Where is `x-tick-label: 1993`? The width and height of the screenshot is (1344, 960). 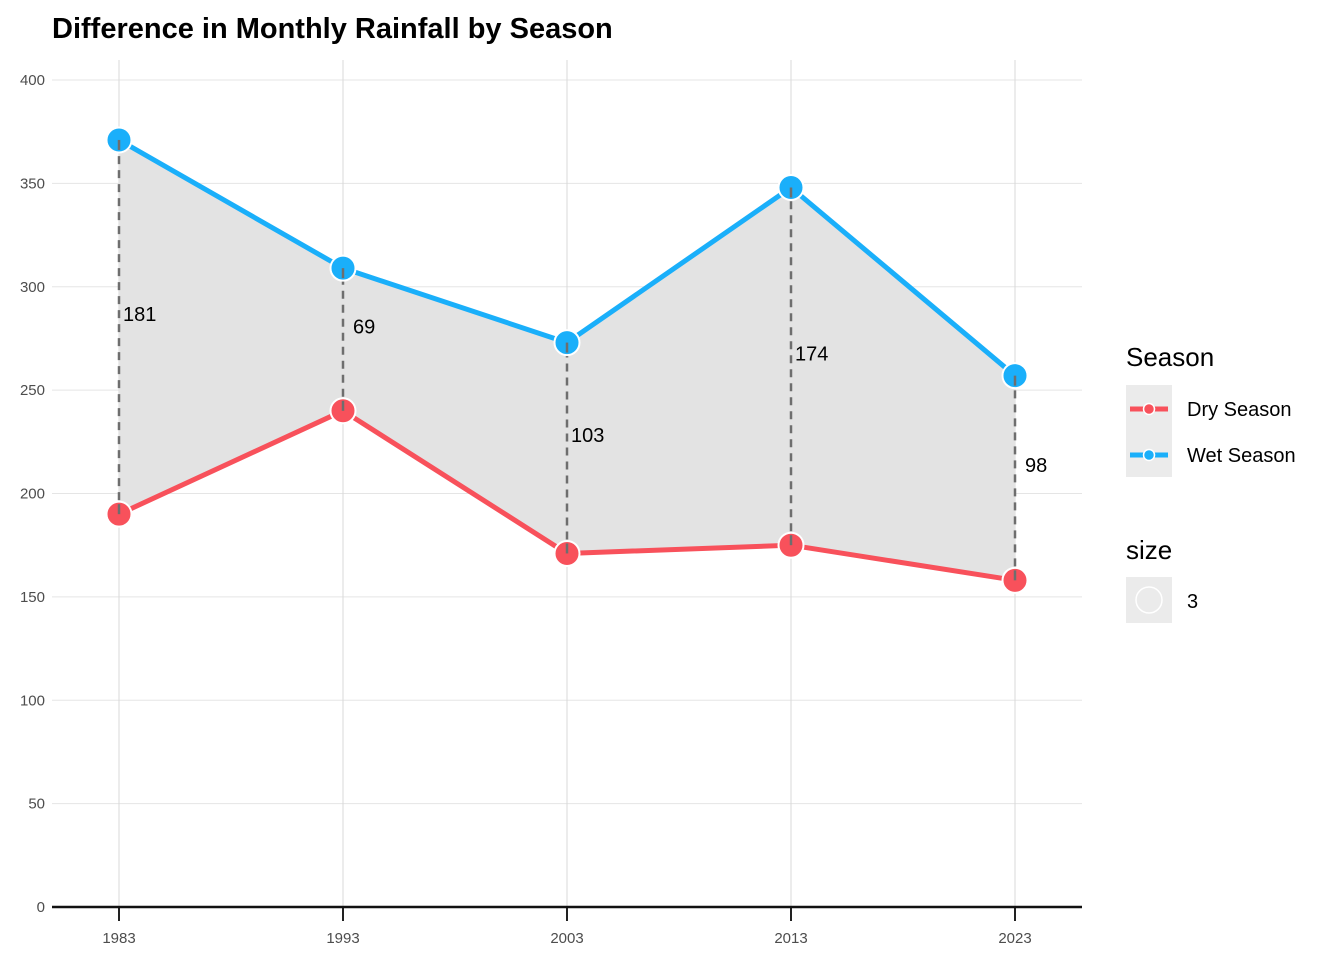
x-tick-label: 1993 is located at coordinates (342, 938).